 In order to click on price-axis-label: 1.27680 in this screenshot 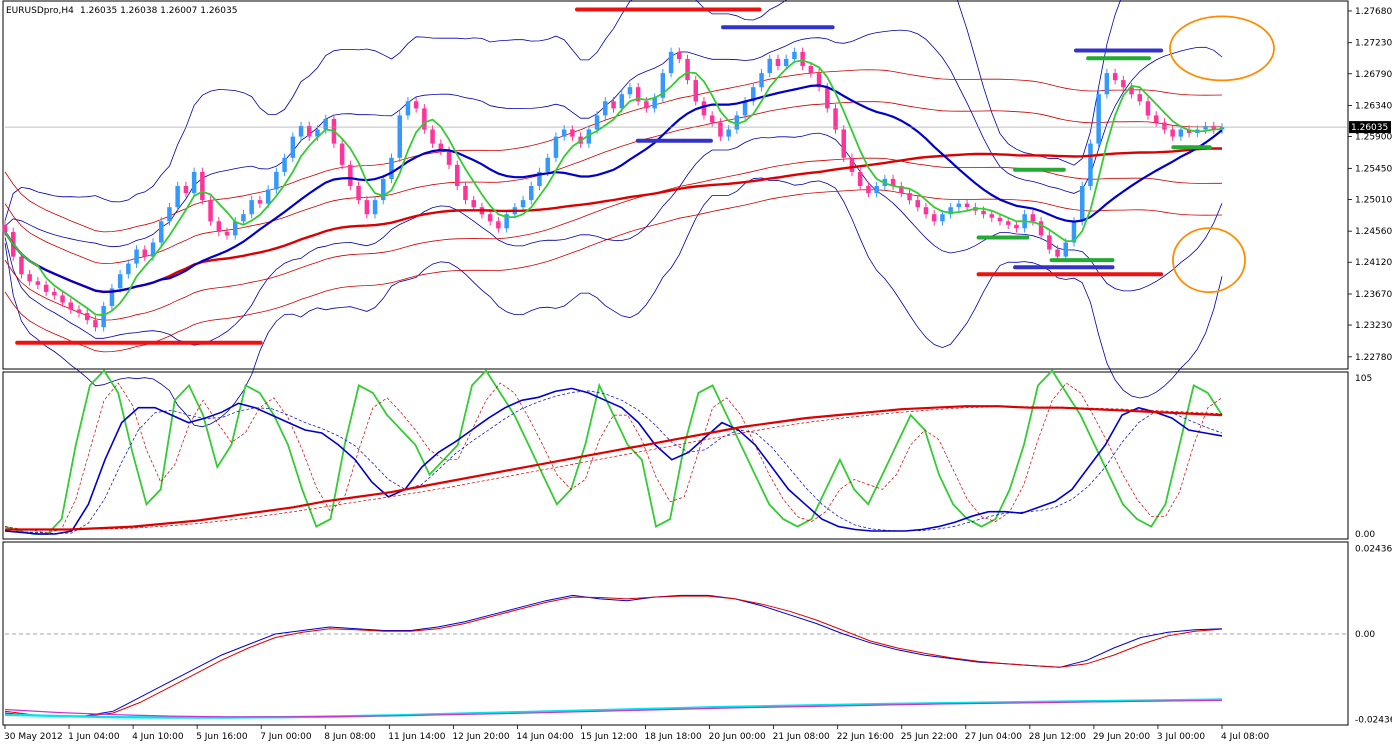, I will do `click(1373, 12)`.